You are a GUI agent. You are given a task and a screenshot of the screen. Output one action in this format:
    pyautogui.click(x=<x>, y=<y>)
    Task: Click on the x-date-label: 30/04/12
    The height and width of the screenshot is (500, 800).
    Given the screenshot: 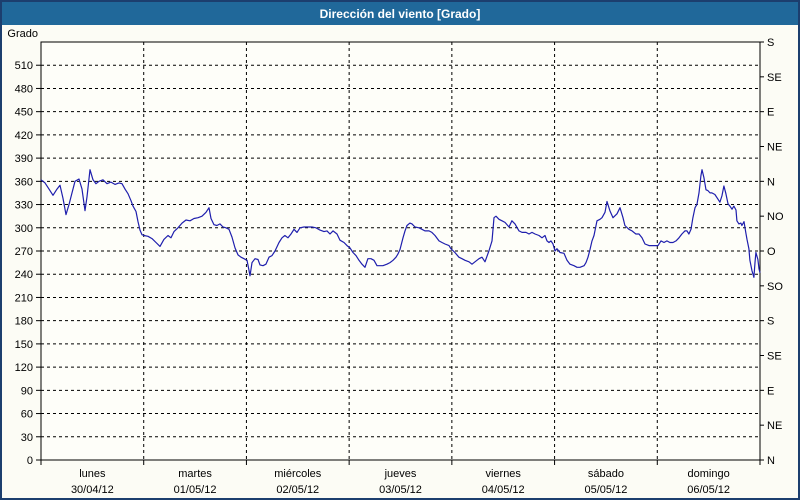 What is the action you would take?
    pyautogui.click(x=92, y=490)
    